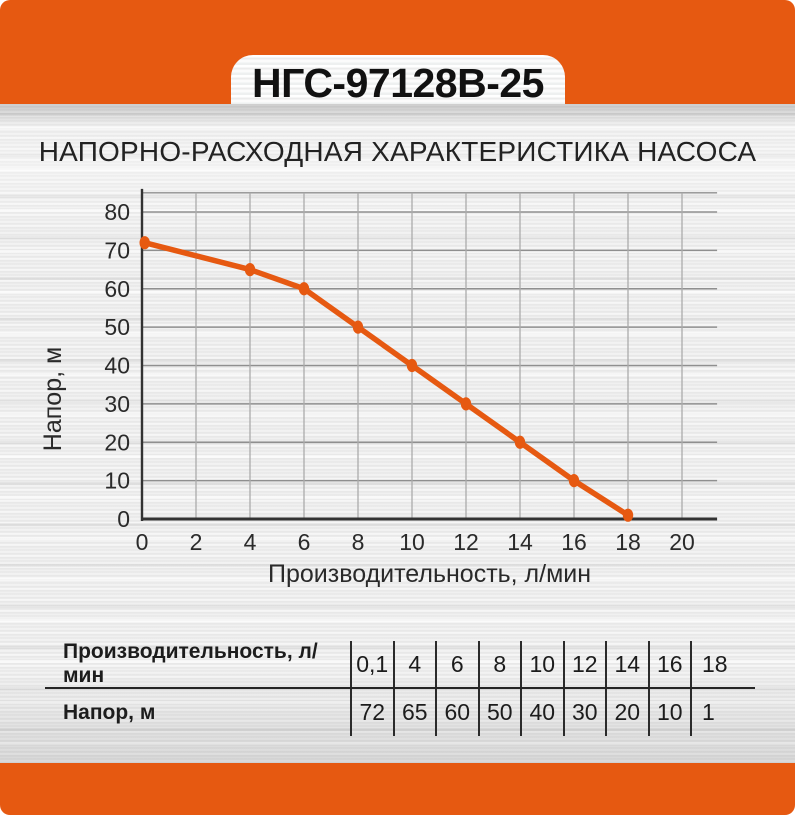  What do you see at coordinates (466, 542) in the screenshot?
I see `x-tick-label: 12` at bounding box center [466, 542].